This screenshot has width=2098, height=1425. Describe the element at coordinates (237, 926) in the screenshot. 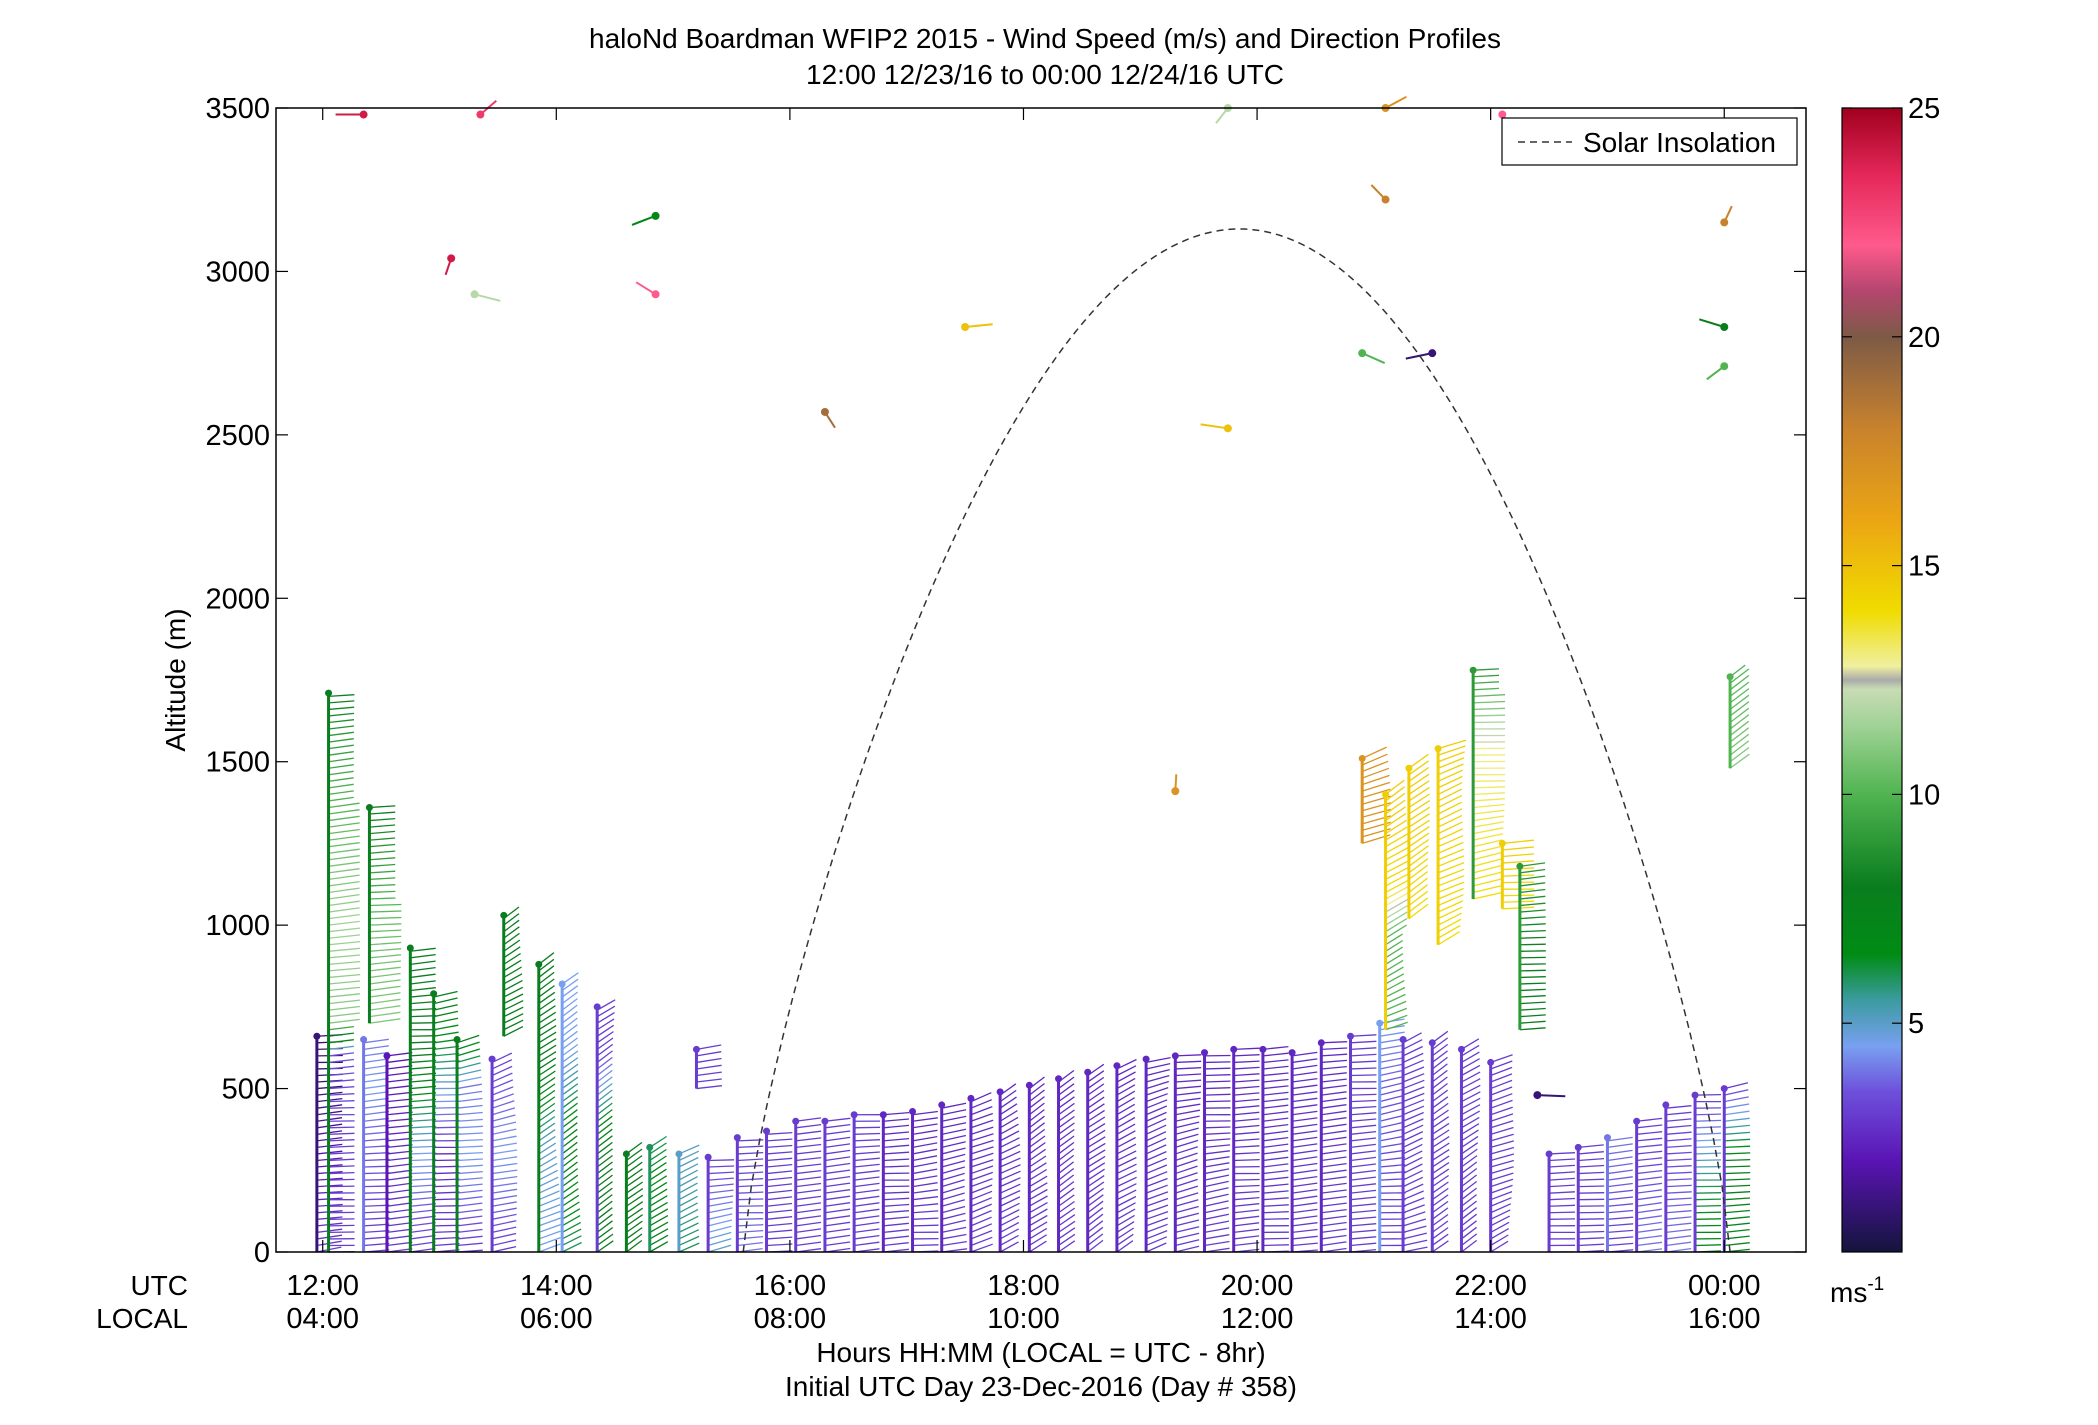

I see `y-tick-label: 1000` at that location.